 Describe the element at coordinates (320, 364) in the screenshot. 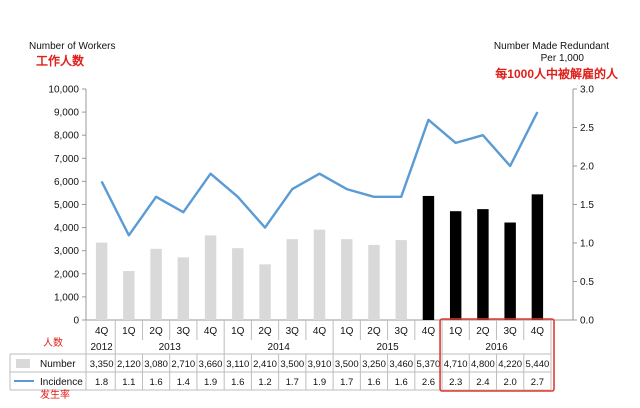

I see `number-value: 3,910` at that location.